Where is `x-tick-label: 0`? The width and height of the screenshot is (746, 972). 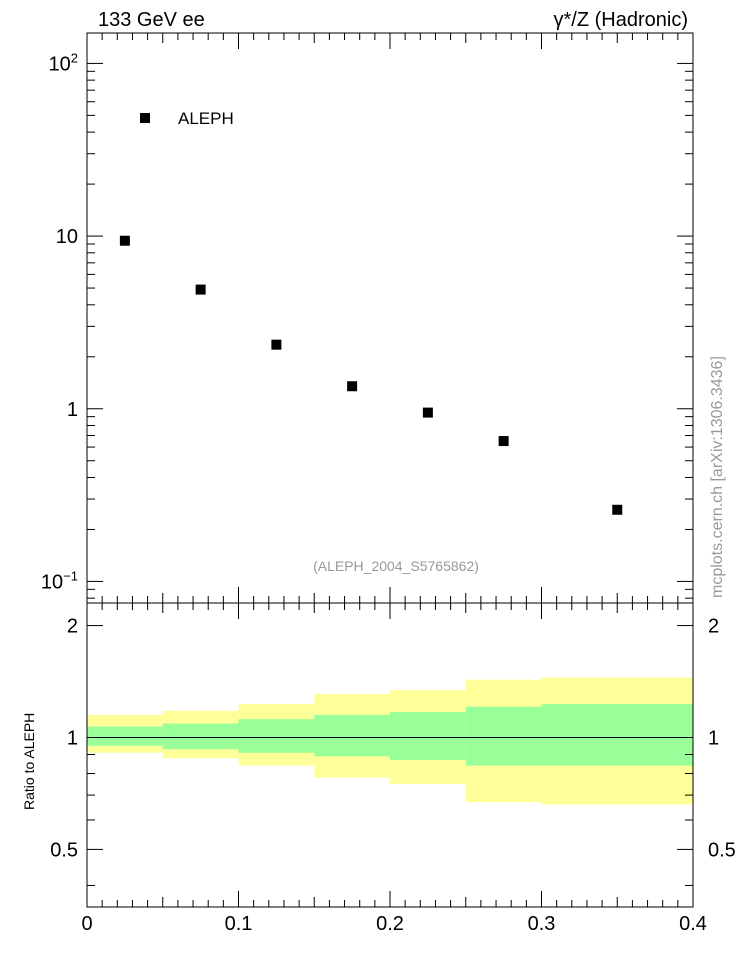 x-tick-label: 0 is located at coordinates (86, 924).